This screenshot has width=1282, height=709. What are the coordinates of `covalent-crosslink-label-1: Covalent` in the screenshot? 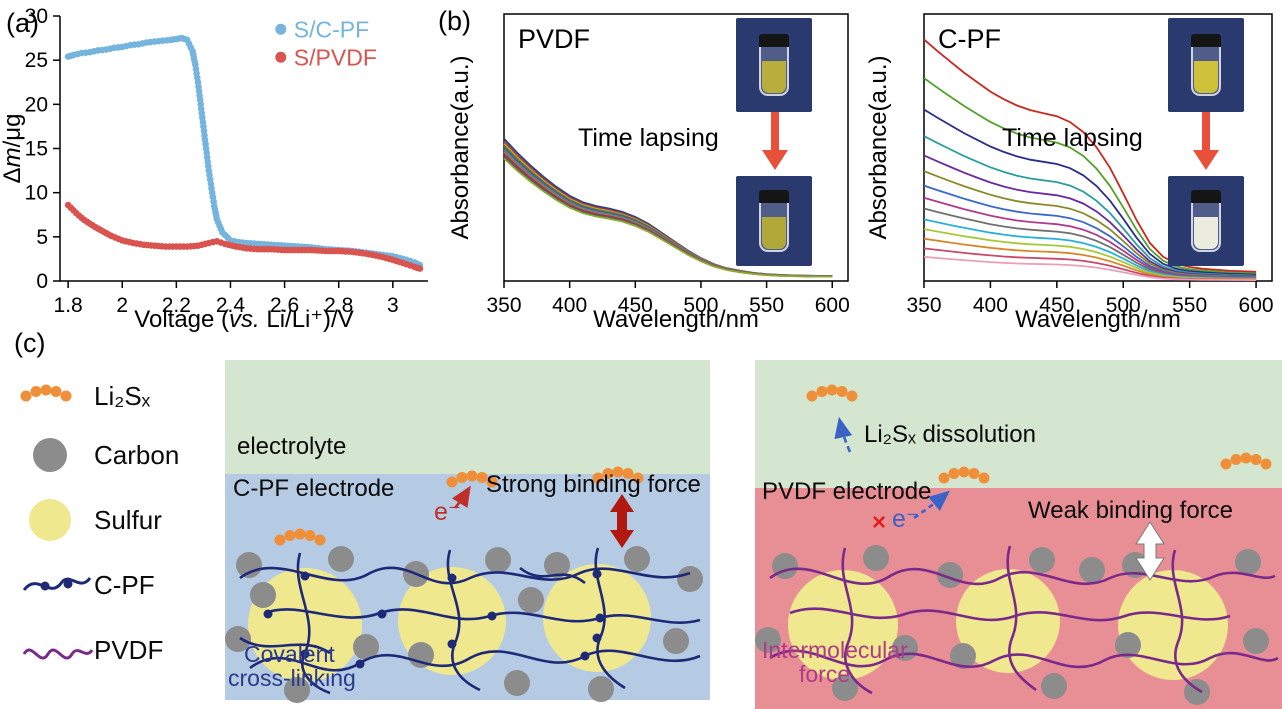 It's located at (289, 654).